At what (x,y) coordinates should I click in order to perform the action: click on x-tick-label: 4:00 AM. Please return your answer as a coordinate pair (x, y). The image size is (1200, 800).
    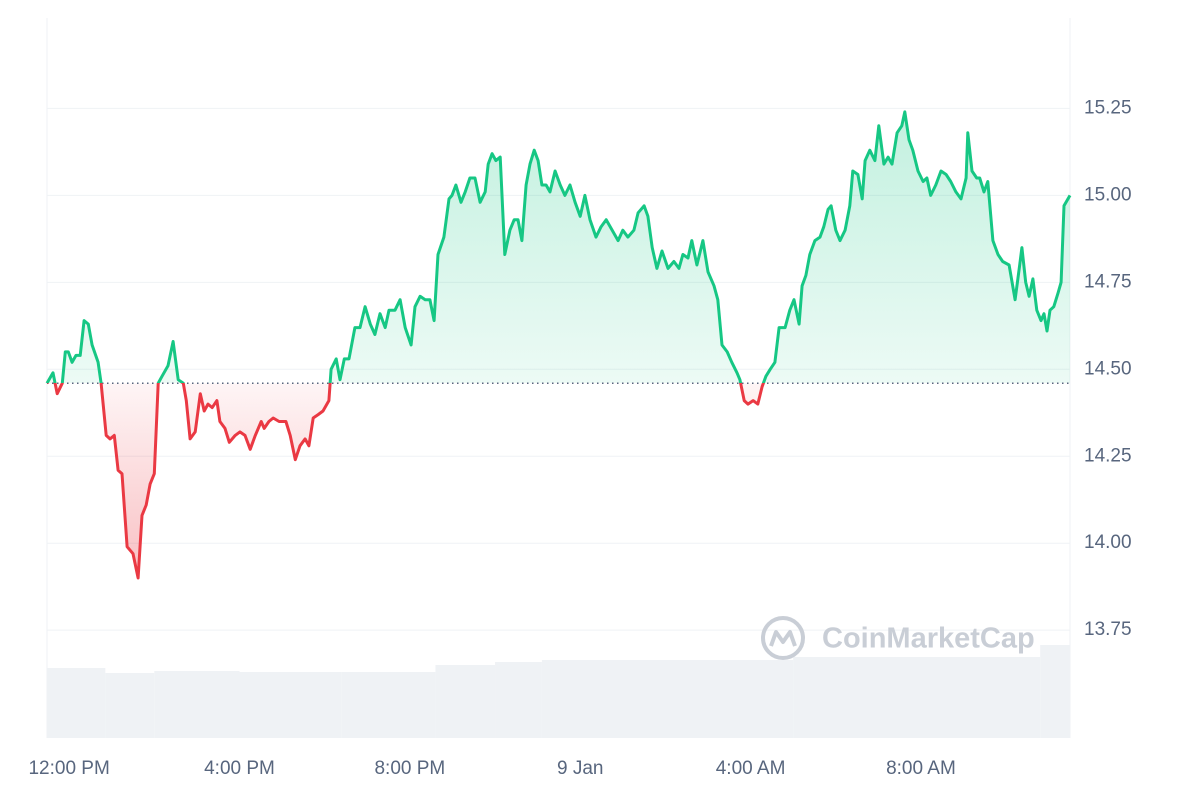
    Looking at the image, I should click on (751, 768).